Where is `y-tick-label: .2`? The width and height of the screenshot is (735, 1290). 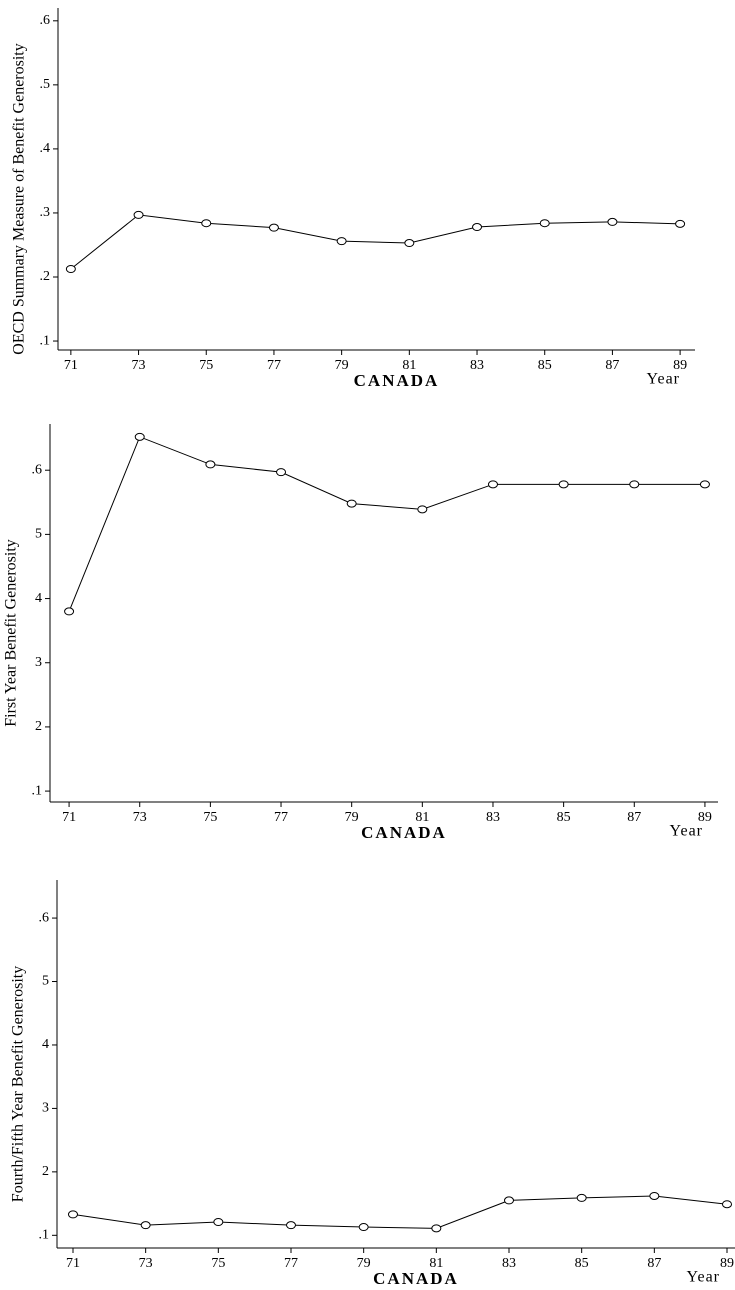
y-tick-label: .2 is located at coordinates (45, 276).